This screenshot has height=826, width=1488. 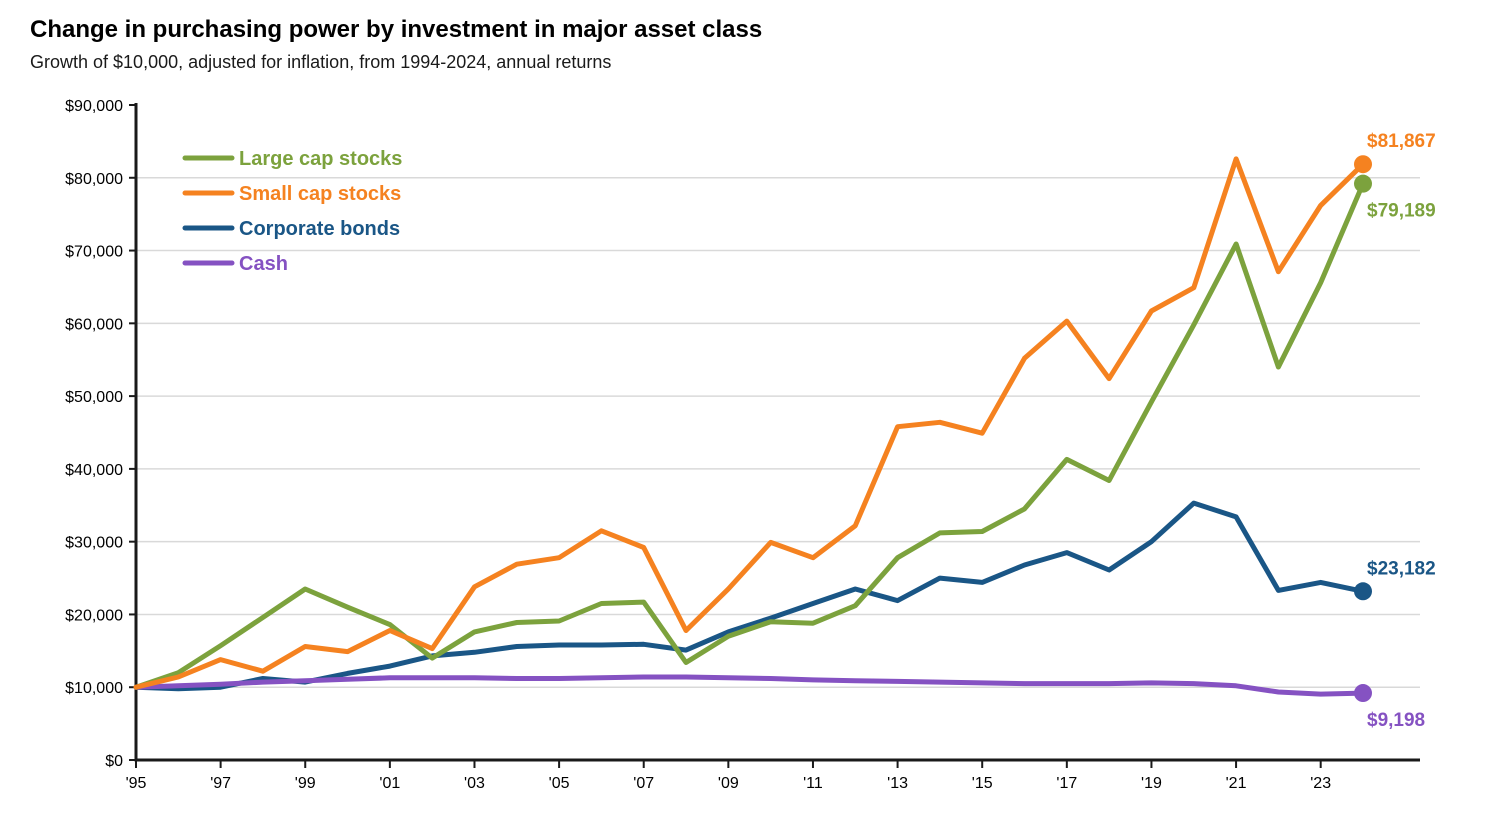 I want to click on legend-label-cash: Cash, so click(x=263, y=264).